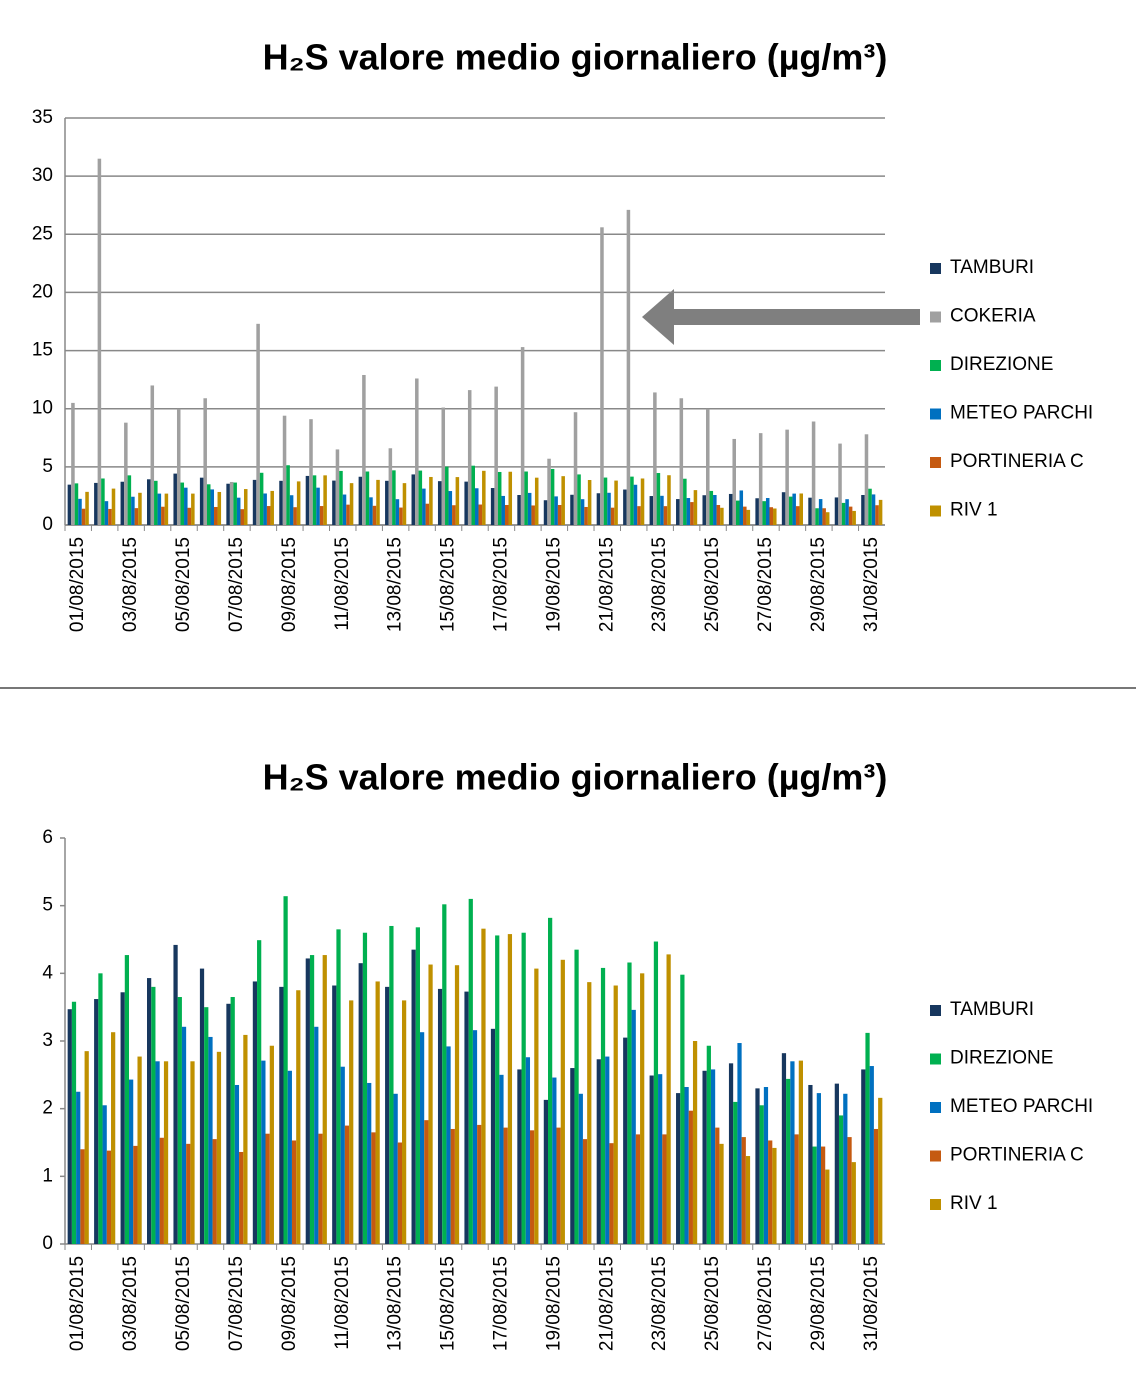  I want to click on x-tick-label: 11/08/2015, so click(342, 584).